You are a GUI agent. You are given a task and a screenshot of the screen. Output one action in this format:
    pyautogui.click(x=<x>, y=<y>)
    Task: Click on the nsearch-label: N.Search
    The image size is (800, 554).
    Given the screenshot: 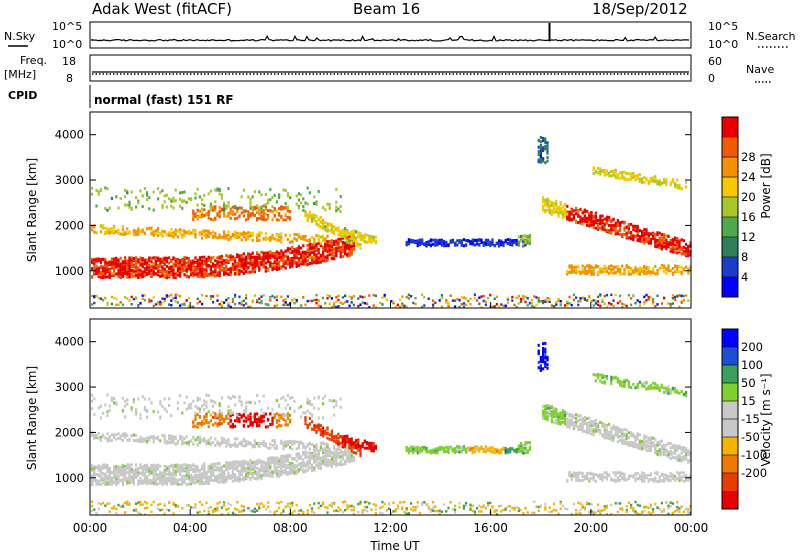 What is the action you would take?
    pyautogui.click(x=771, y=36)
    